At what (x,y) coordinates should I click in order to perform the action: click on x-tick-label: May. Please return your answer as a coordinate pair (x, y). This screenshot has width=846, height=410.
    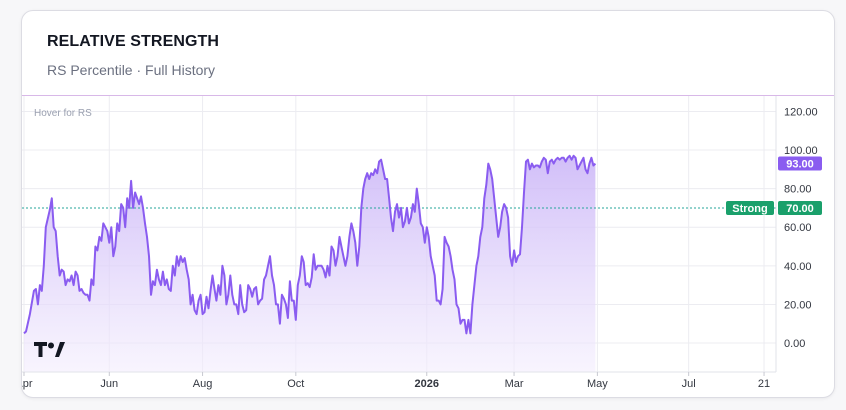
    Looking at the image, I should click on (597, 384).